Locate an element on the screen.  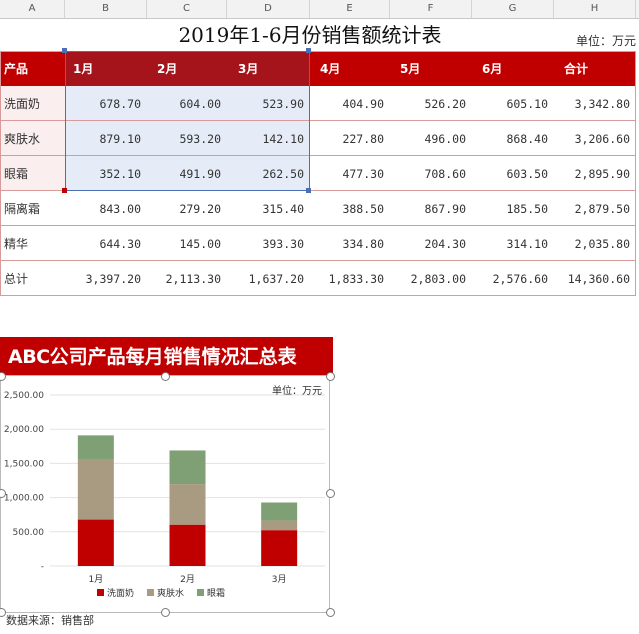
legend-label: 眼霜 is located at coordinates (216, 593).